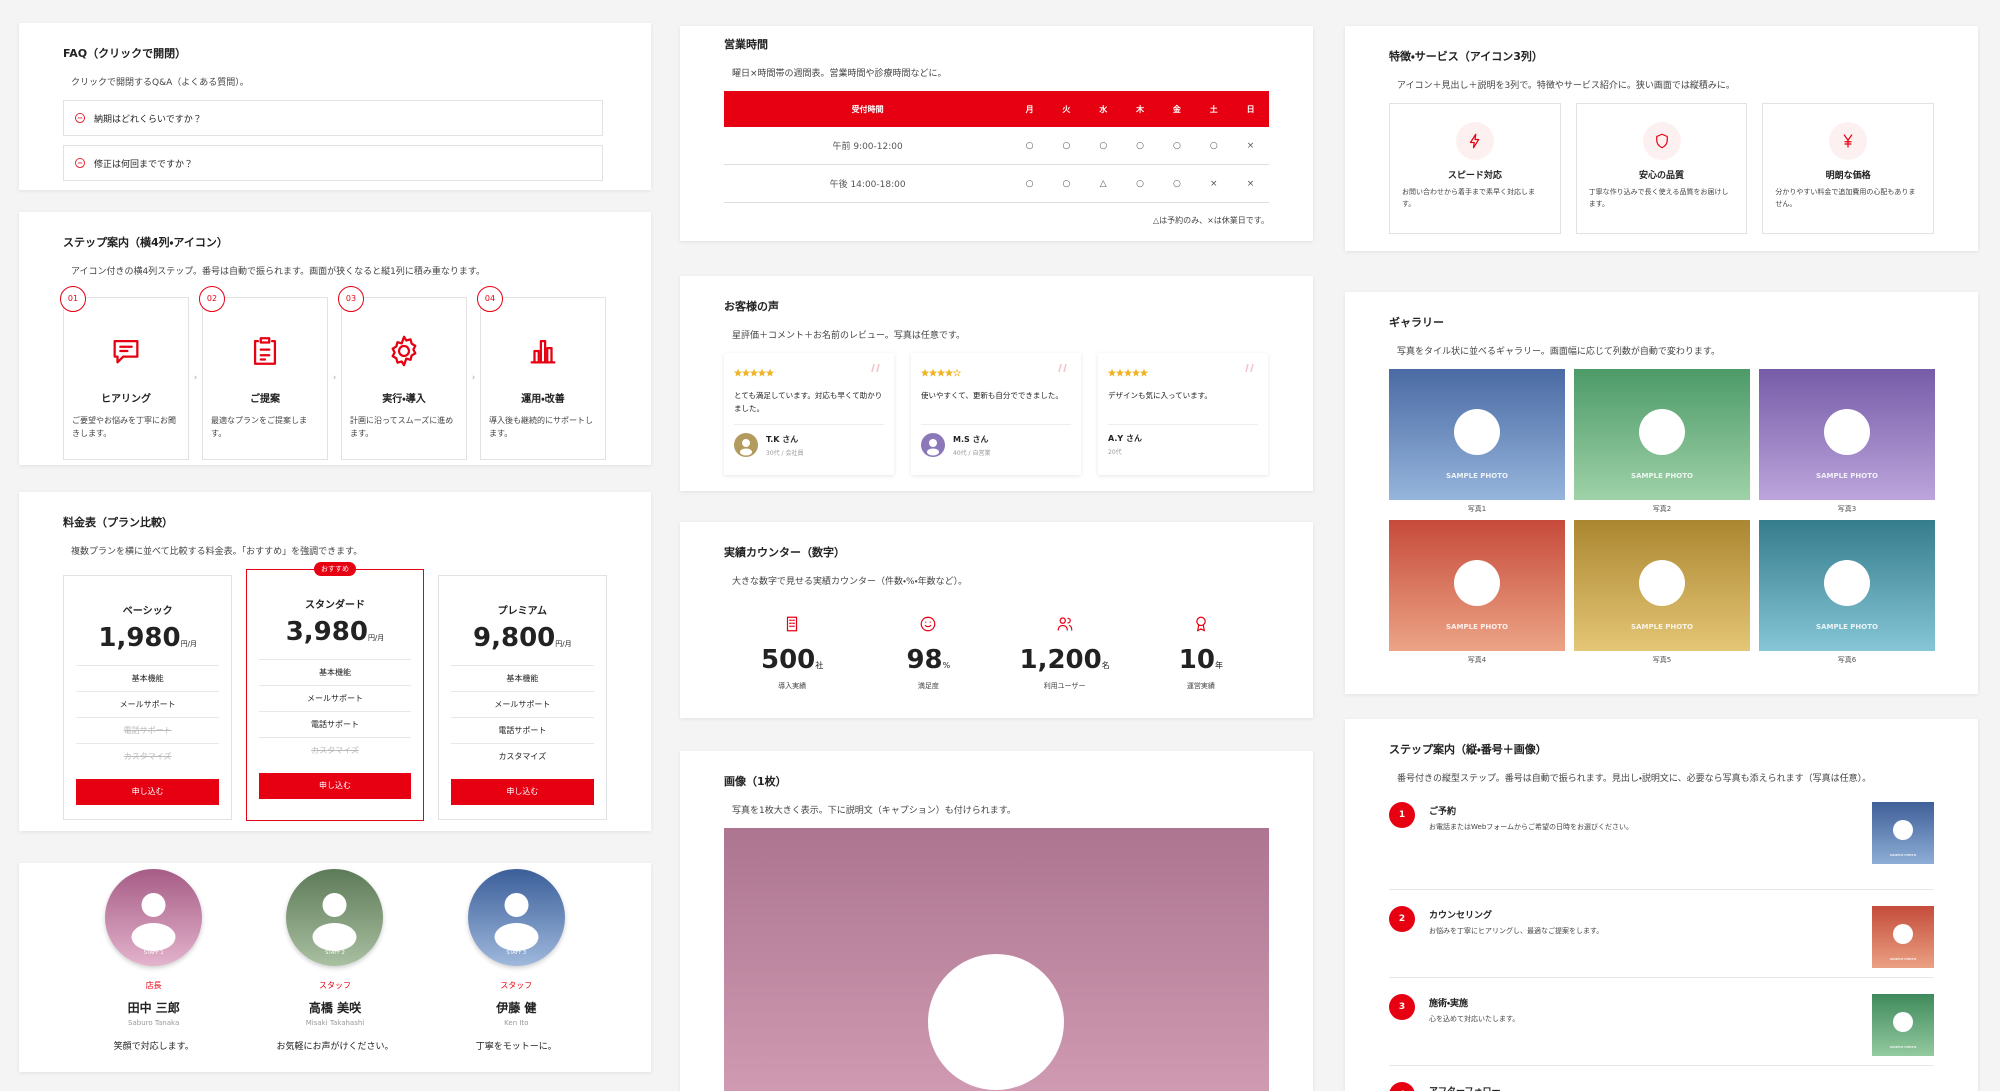 The height and width of the screenshot is (1091, 2000). I want to click on staff-role: 店長, so click(153, 985).